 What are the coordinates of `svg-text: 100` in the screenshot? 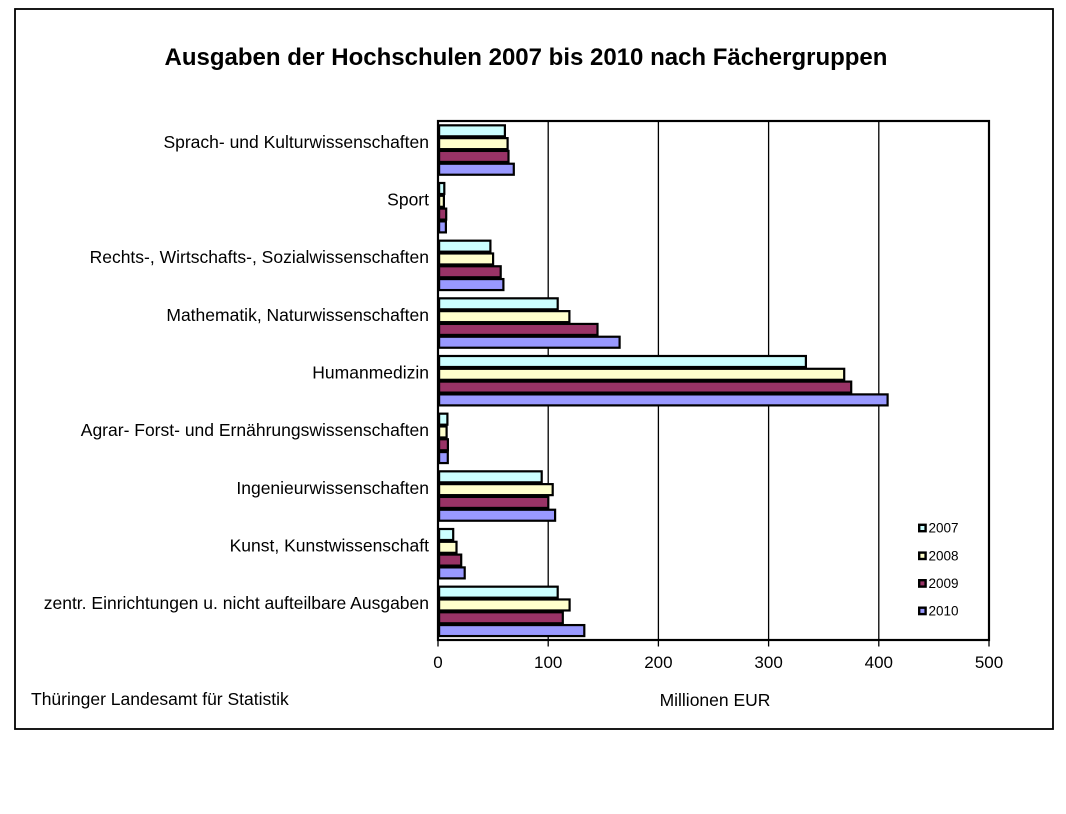 It's located at (548, 662).